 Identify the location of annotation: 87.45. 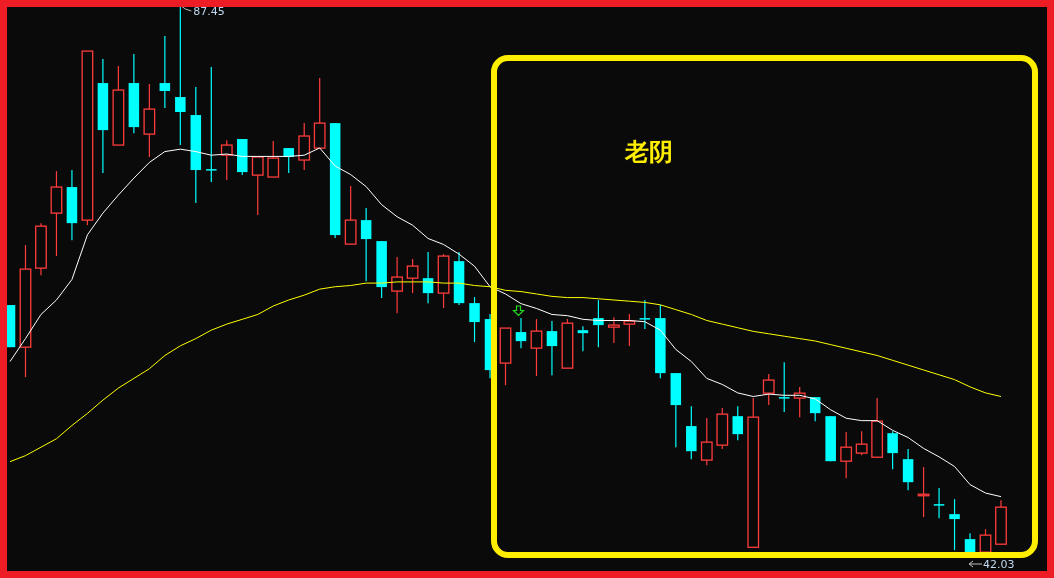
(209, 11).